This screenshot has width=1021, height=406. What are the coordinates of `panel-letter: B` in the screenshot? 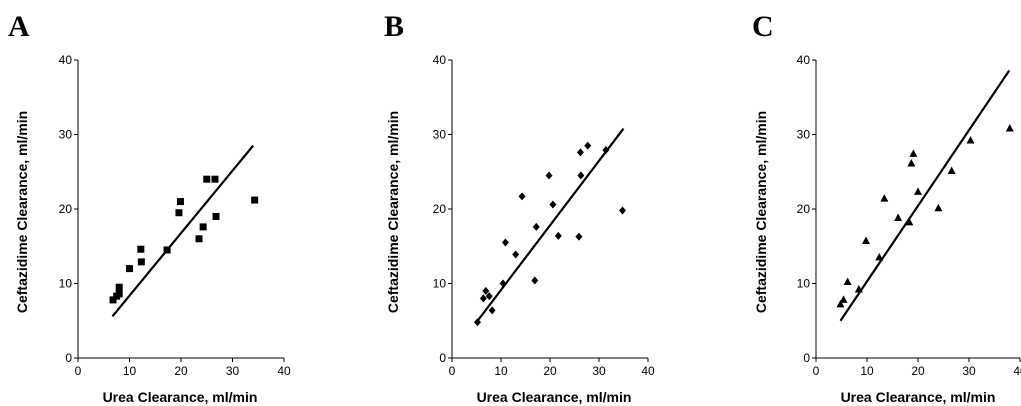 It's located at (394, 26).